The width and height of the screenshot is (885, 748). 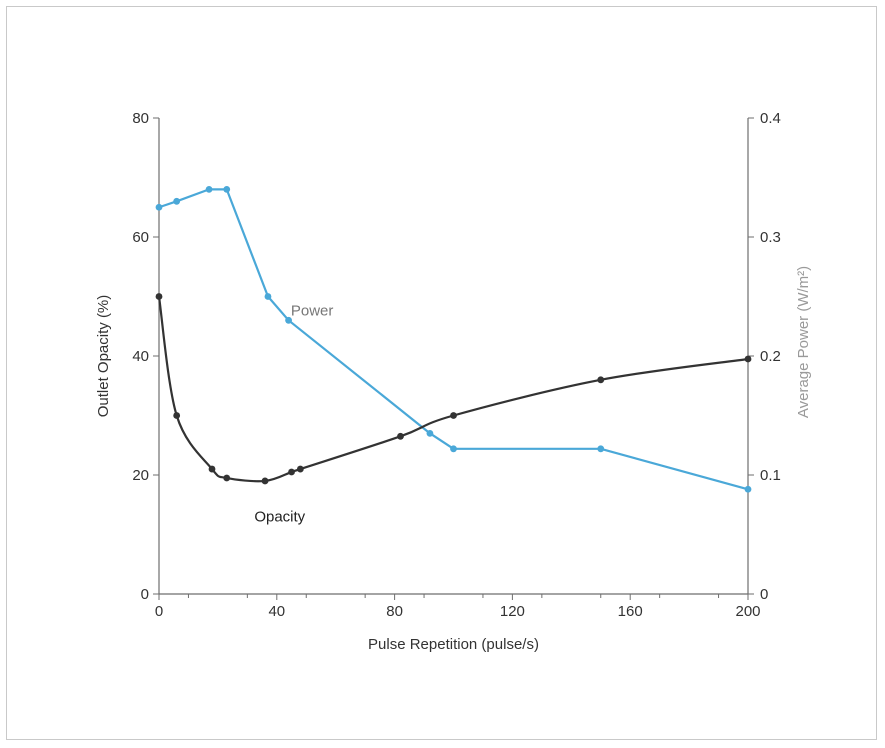 What do you see at coordinates (140, 356) in the screenshot?
I see `left-y-tick-label: 40` at bounding box center [140, 356].